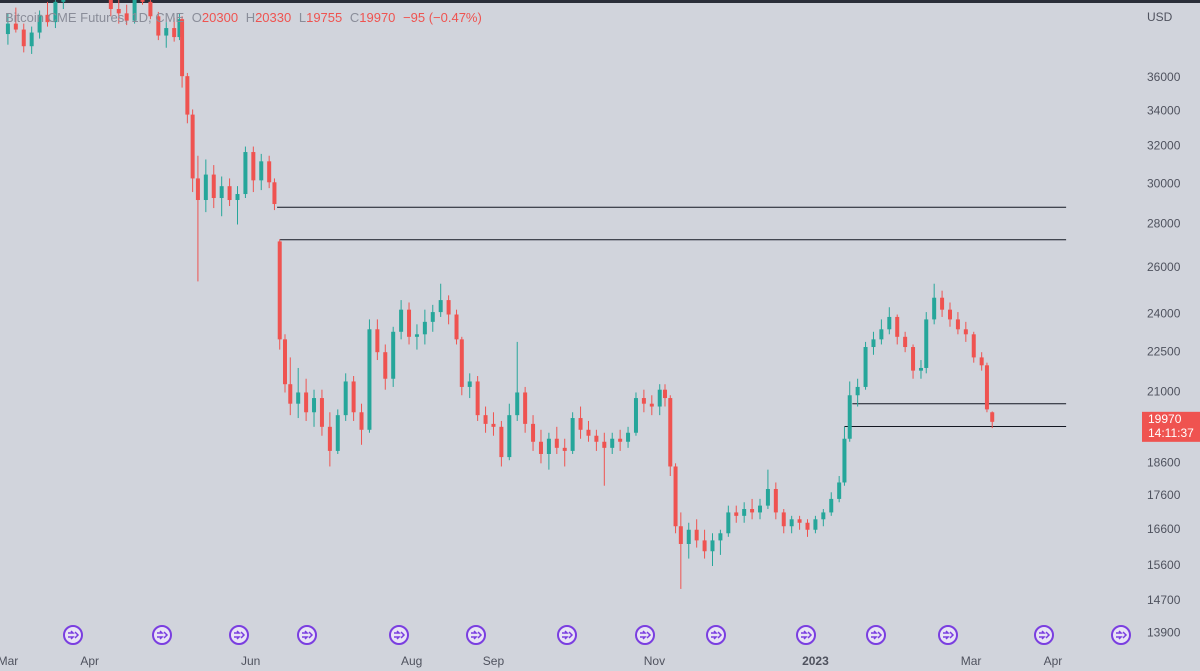 The width and height of the screenshot is (1200, 671). What do you see at coordinates (273, 17) in the screenshot?
I see `legend-value: 20330` at bounding box center [273, 17].